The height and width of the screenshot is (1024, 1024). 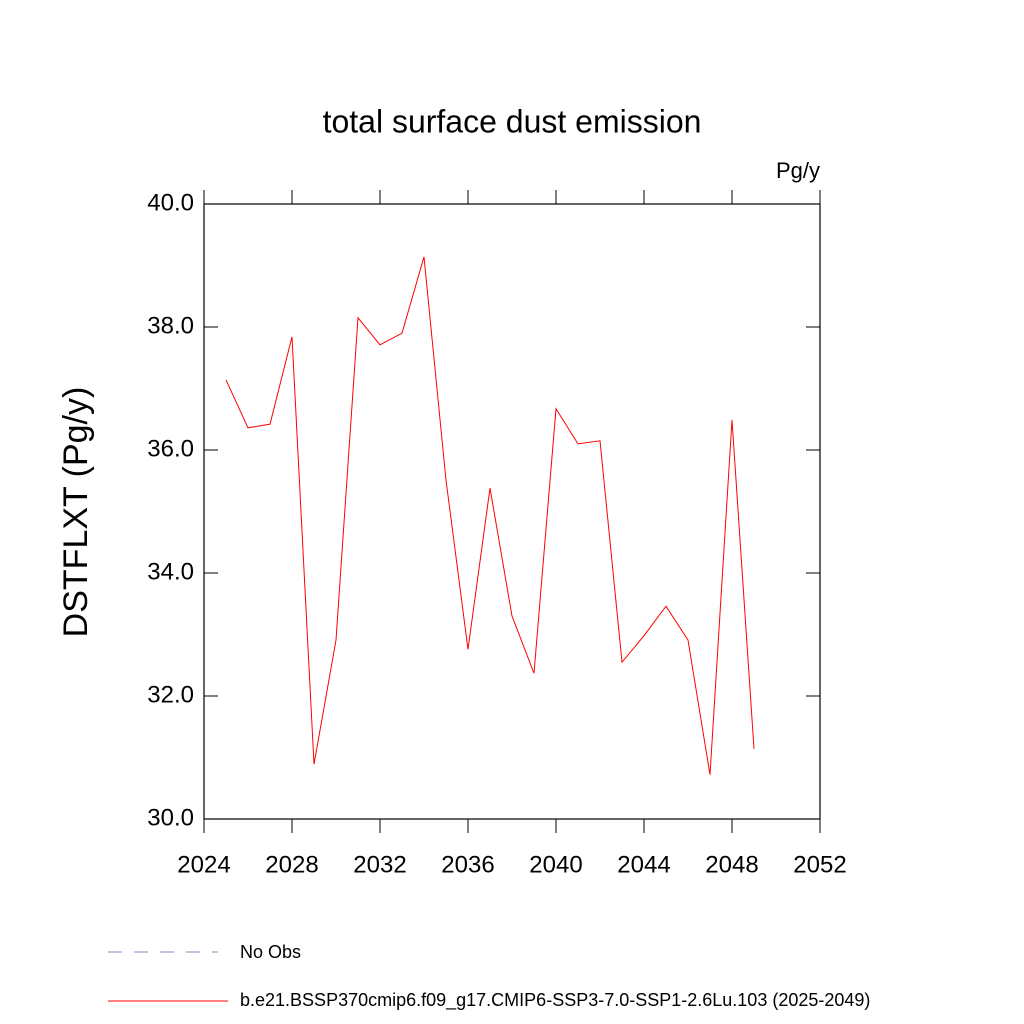 What do you see at coordinates (170, 202) in the screenshot?
I see `y-tick-label: 40.0` at bounding box center [170, 202].